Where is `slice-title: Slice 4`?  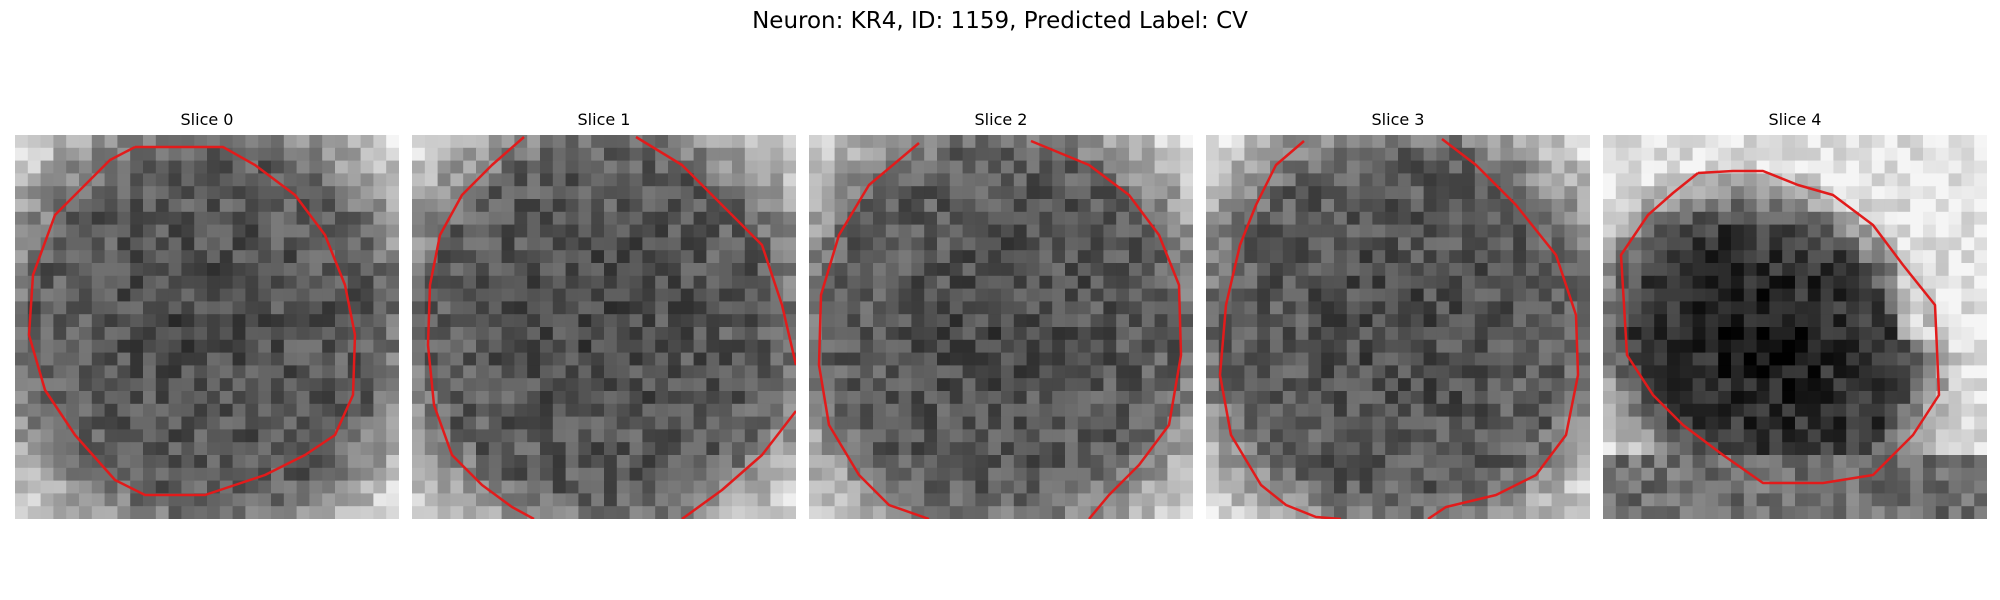 slice-title: Slice 4 is located at coordinates (1795, 119).